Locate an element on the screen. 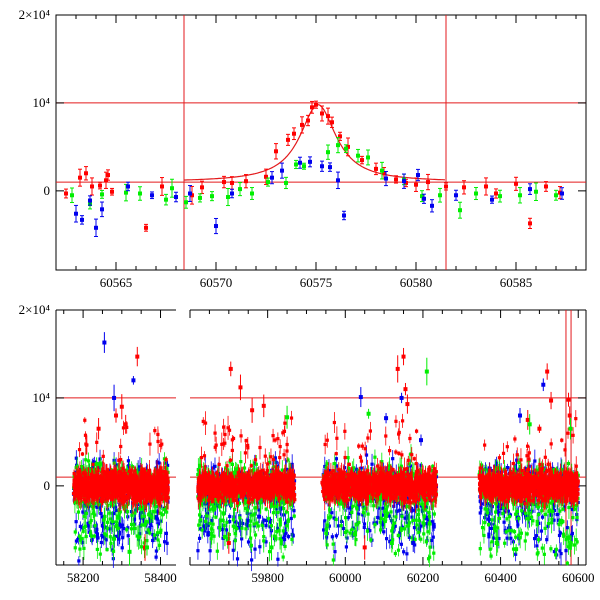 Image resolution: width=600 pixels, height=600 pixels. bottom-xtick-label-6: 60600 is located at coordinates (578, 577).